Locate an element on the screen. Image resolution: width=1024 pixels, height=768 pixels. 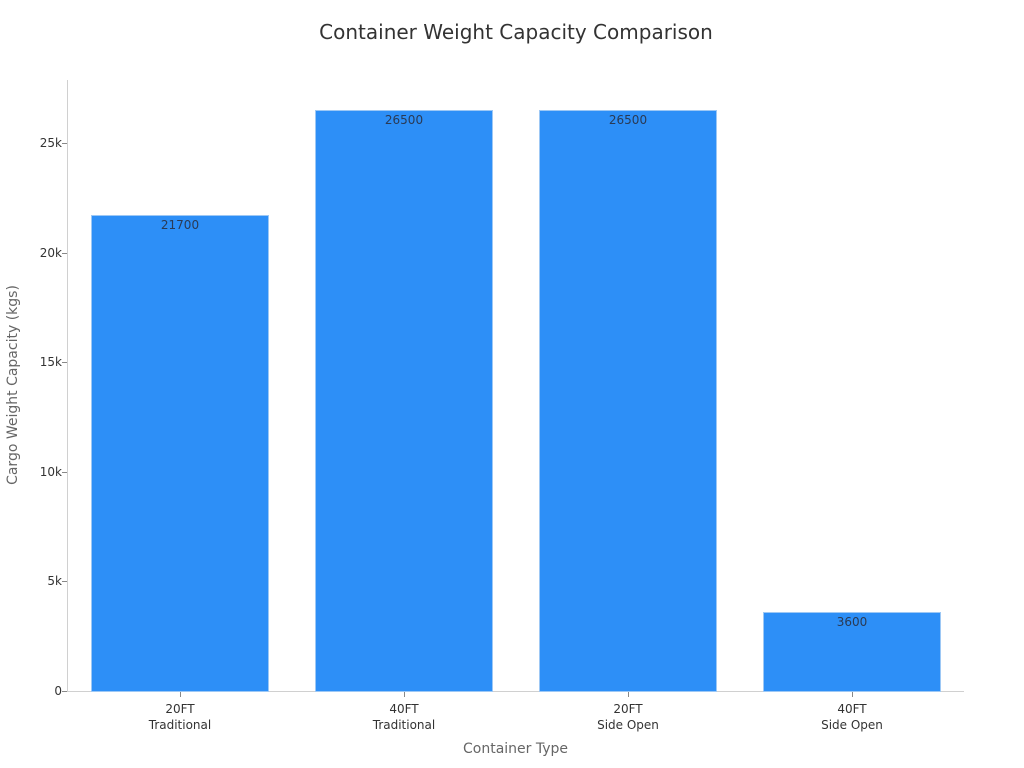
x-axis-line is located at coordinates (515, 691).